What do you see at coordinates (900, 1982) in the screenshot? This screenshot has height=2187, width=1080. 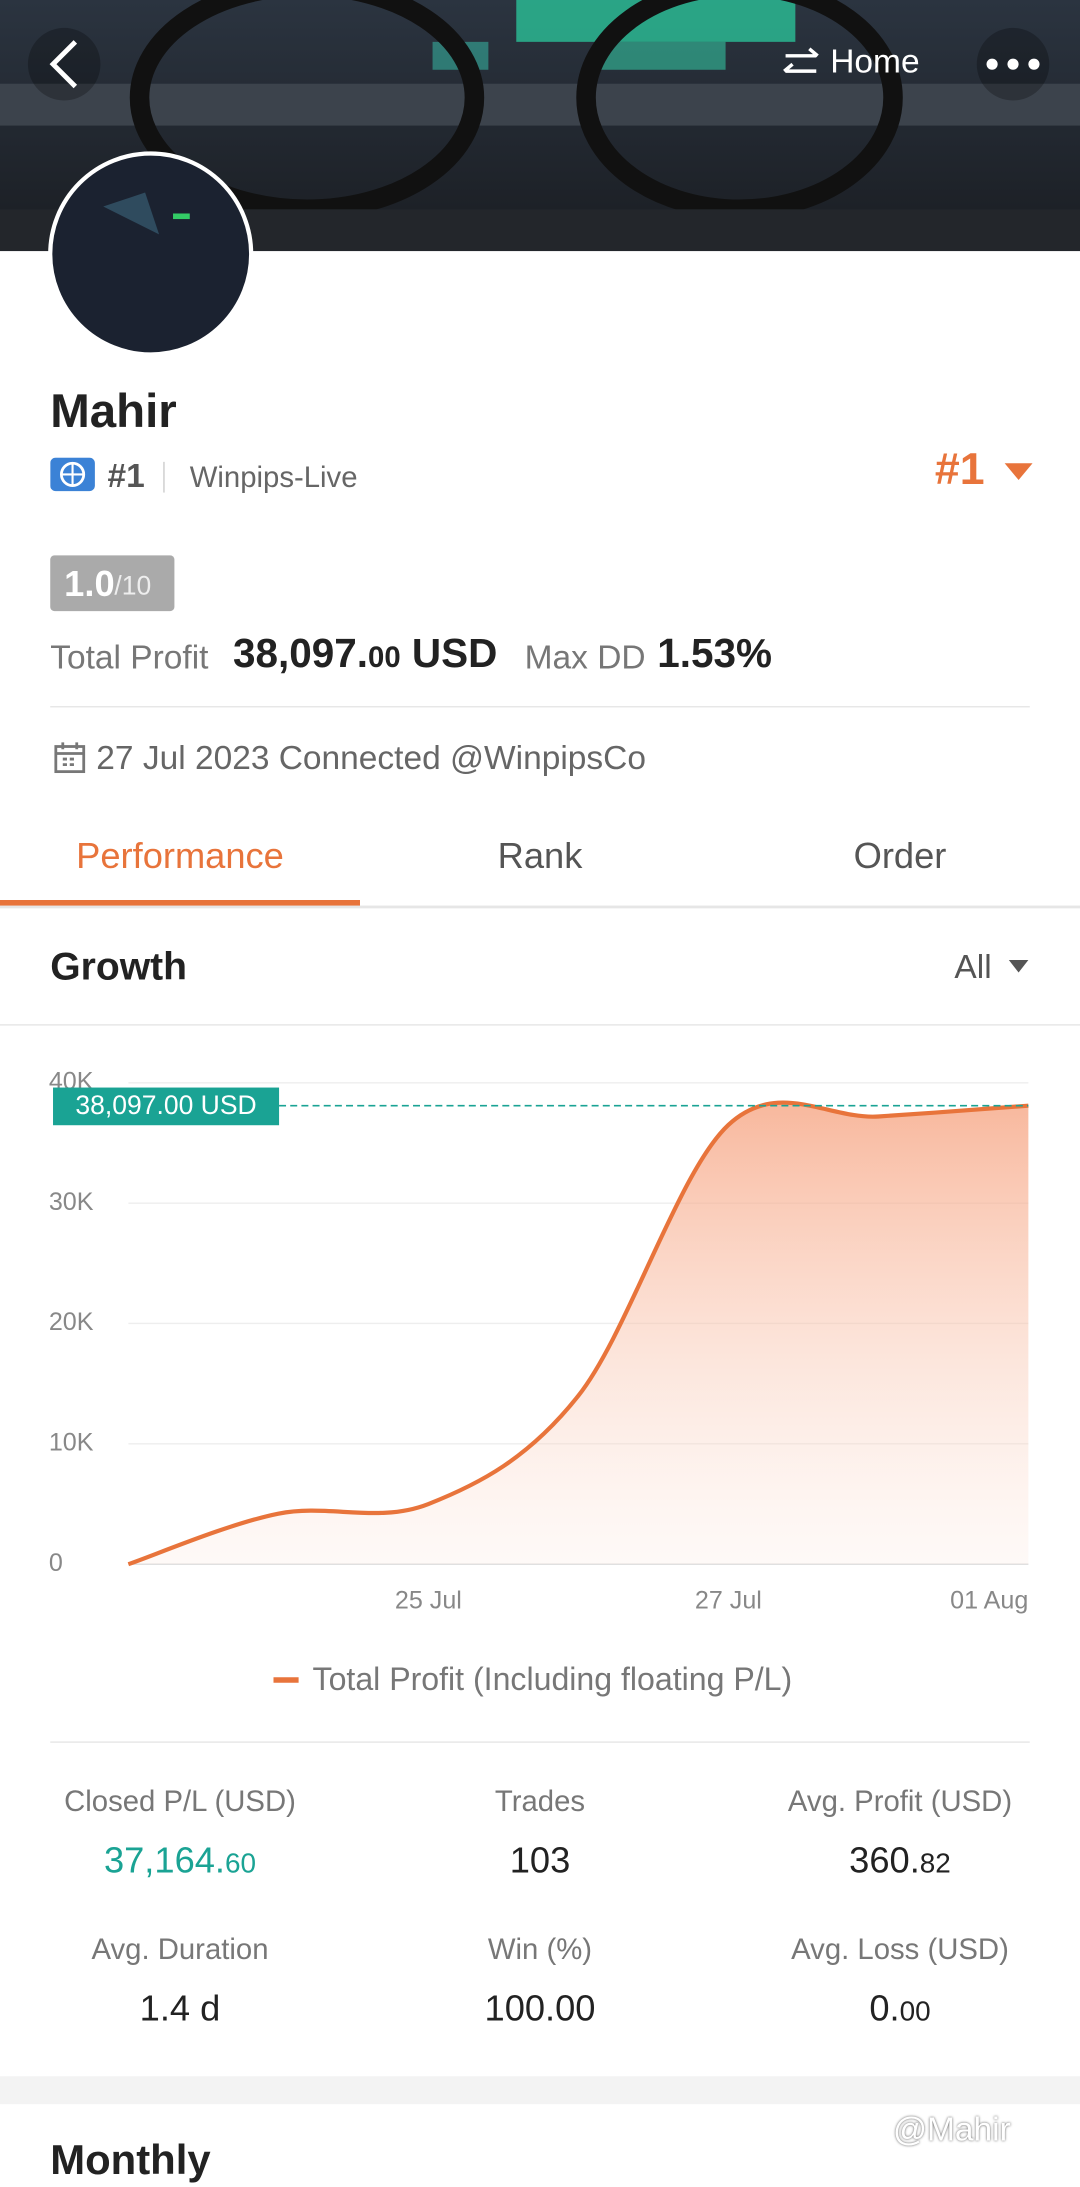 I see `stat: Avg. Loss (USD) 0.00` at bounding box center [900, 1982].